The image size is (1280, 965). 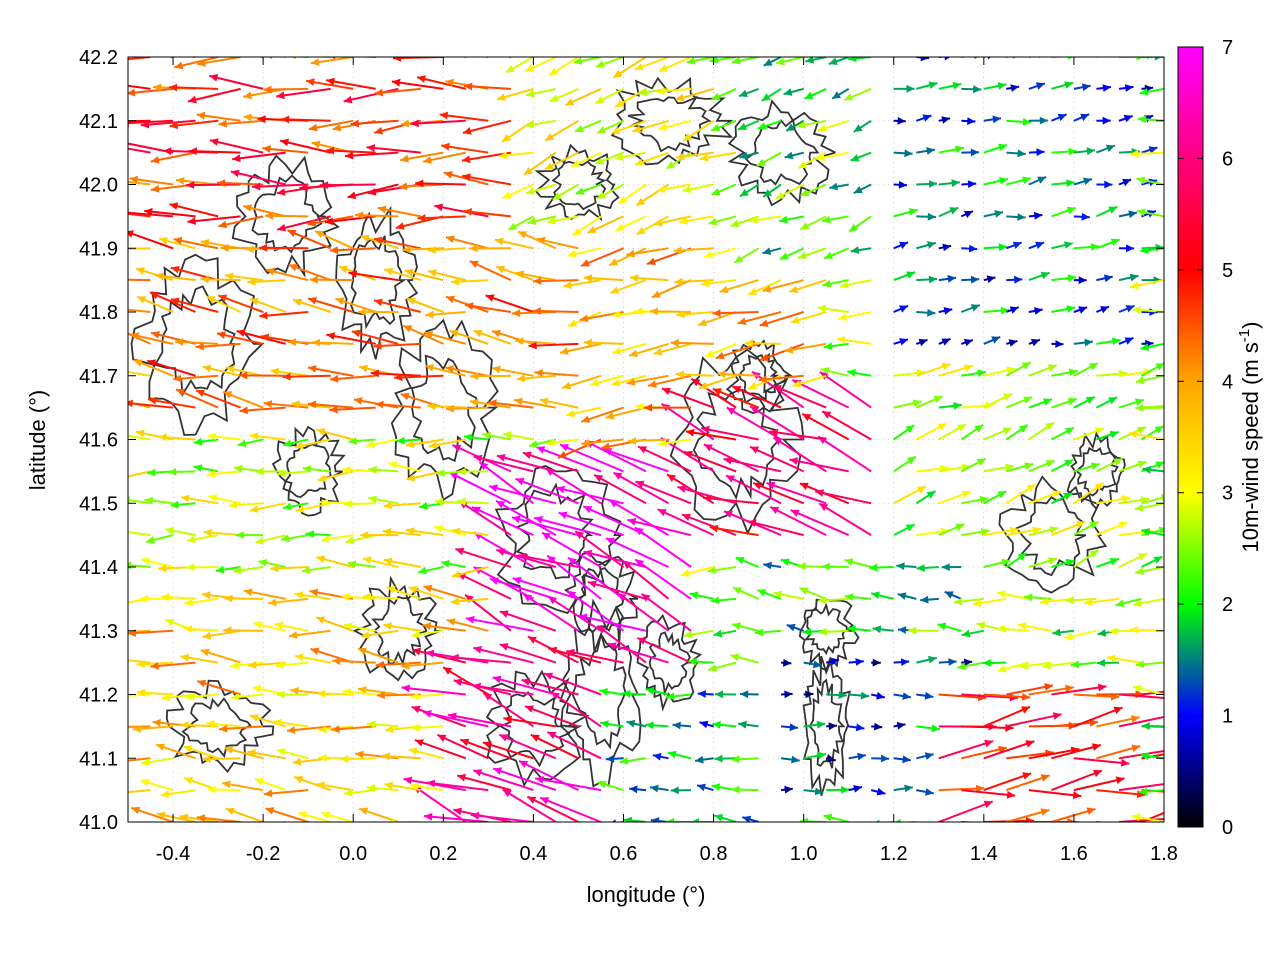 I want to click on x-tick-label: -0.2, so click(x=263, y=854).